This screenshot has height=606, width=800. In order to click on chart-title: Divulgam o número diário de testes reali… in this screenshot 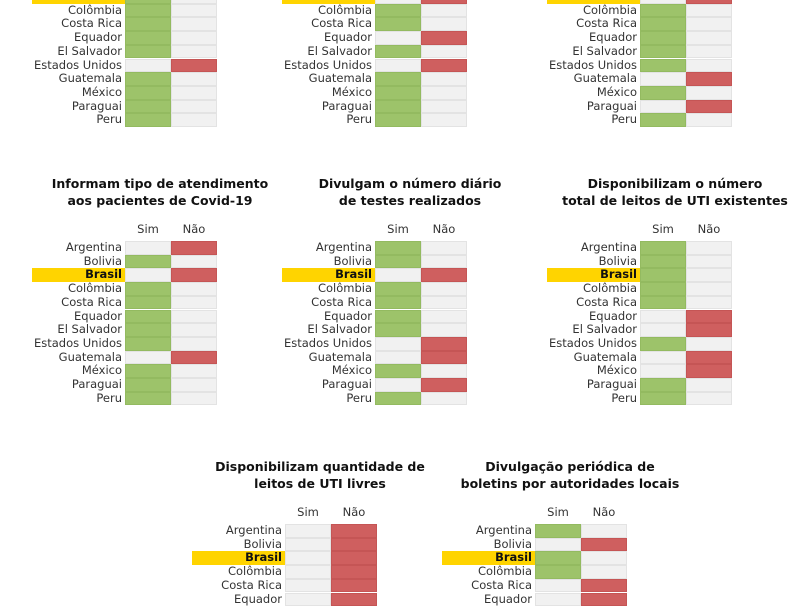, I will do `click(410, 192)`.